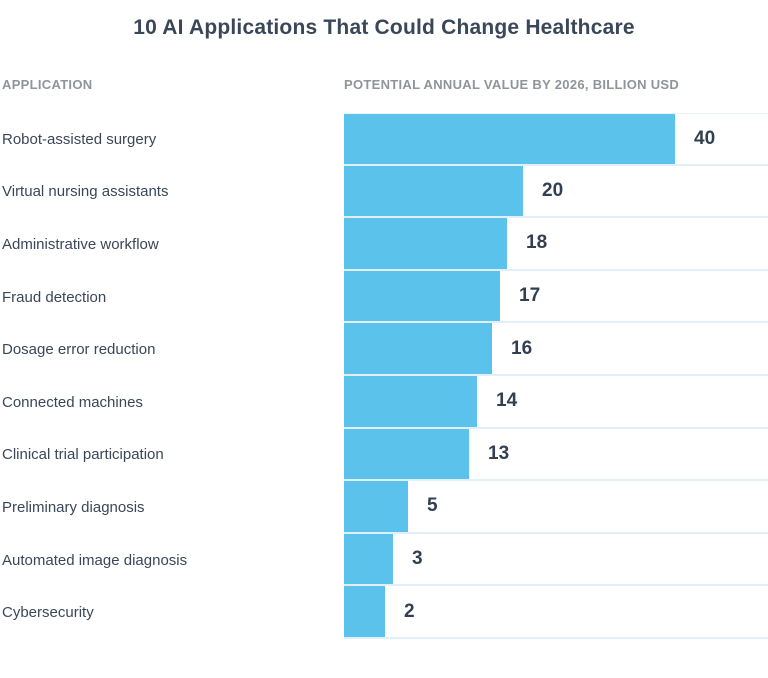 The height and width of the screenshot is (678, 768). What do you see at coordinates (556, 507) in the screenshot?
I see `bar-track: 5` at bounding box center [556, 507].